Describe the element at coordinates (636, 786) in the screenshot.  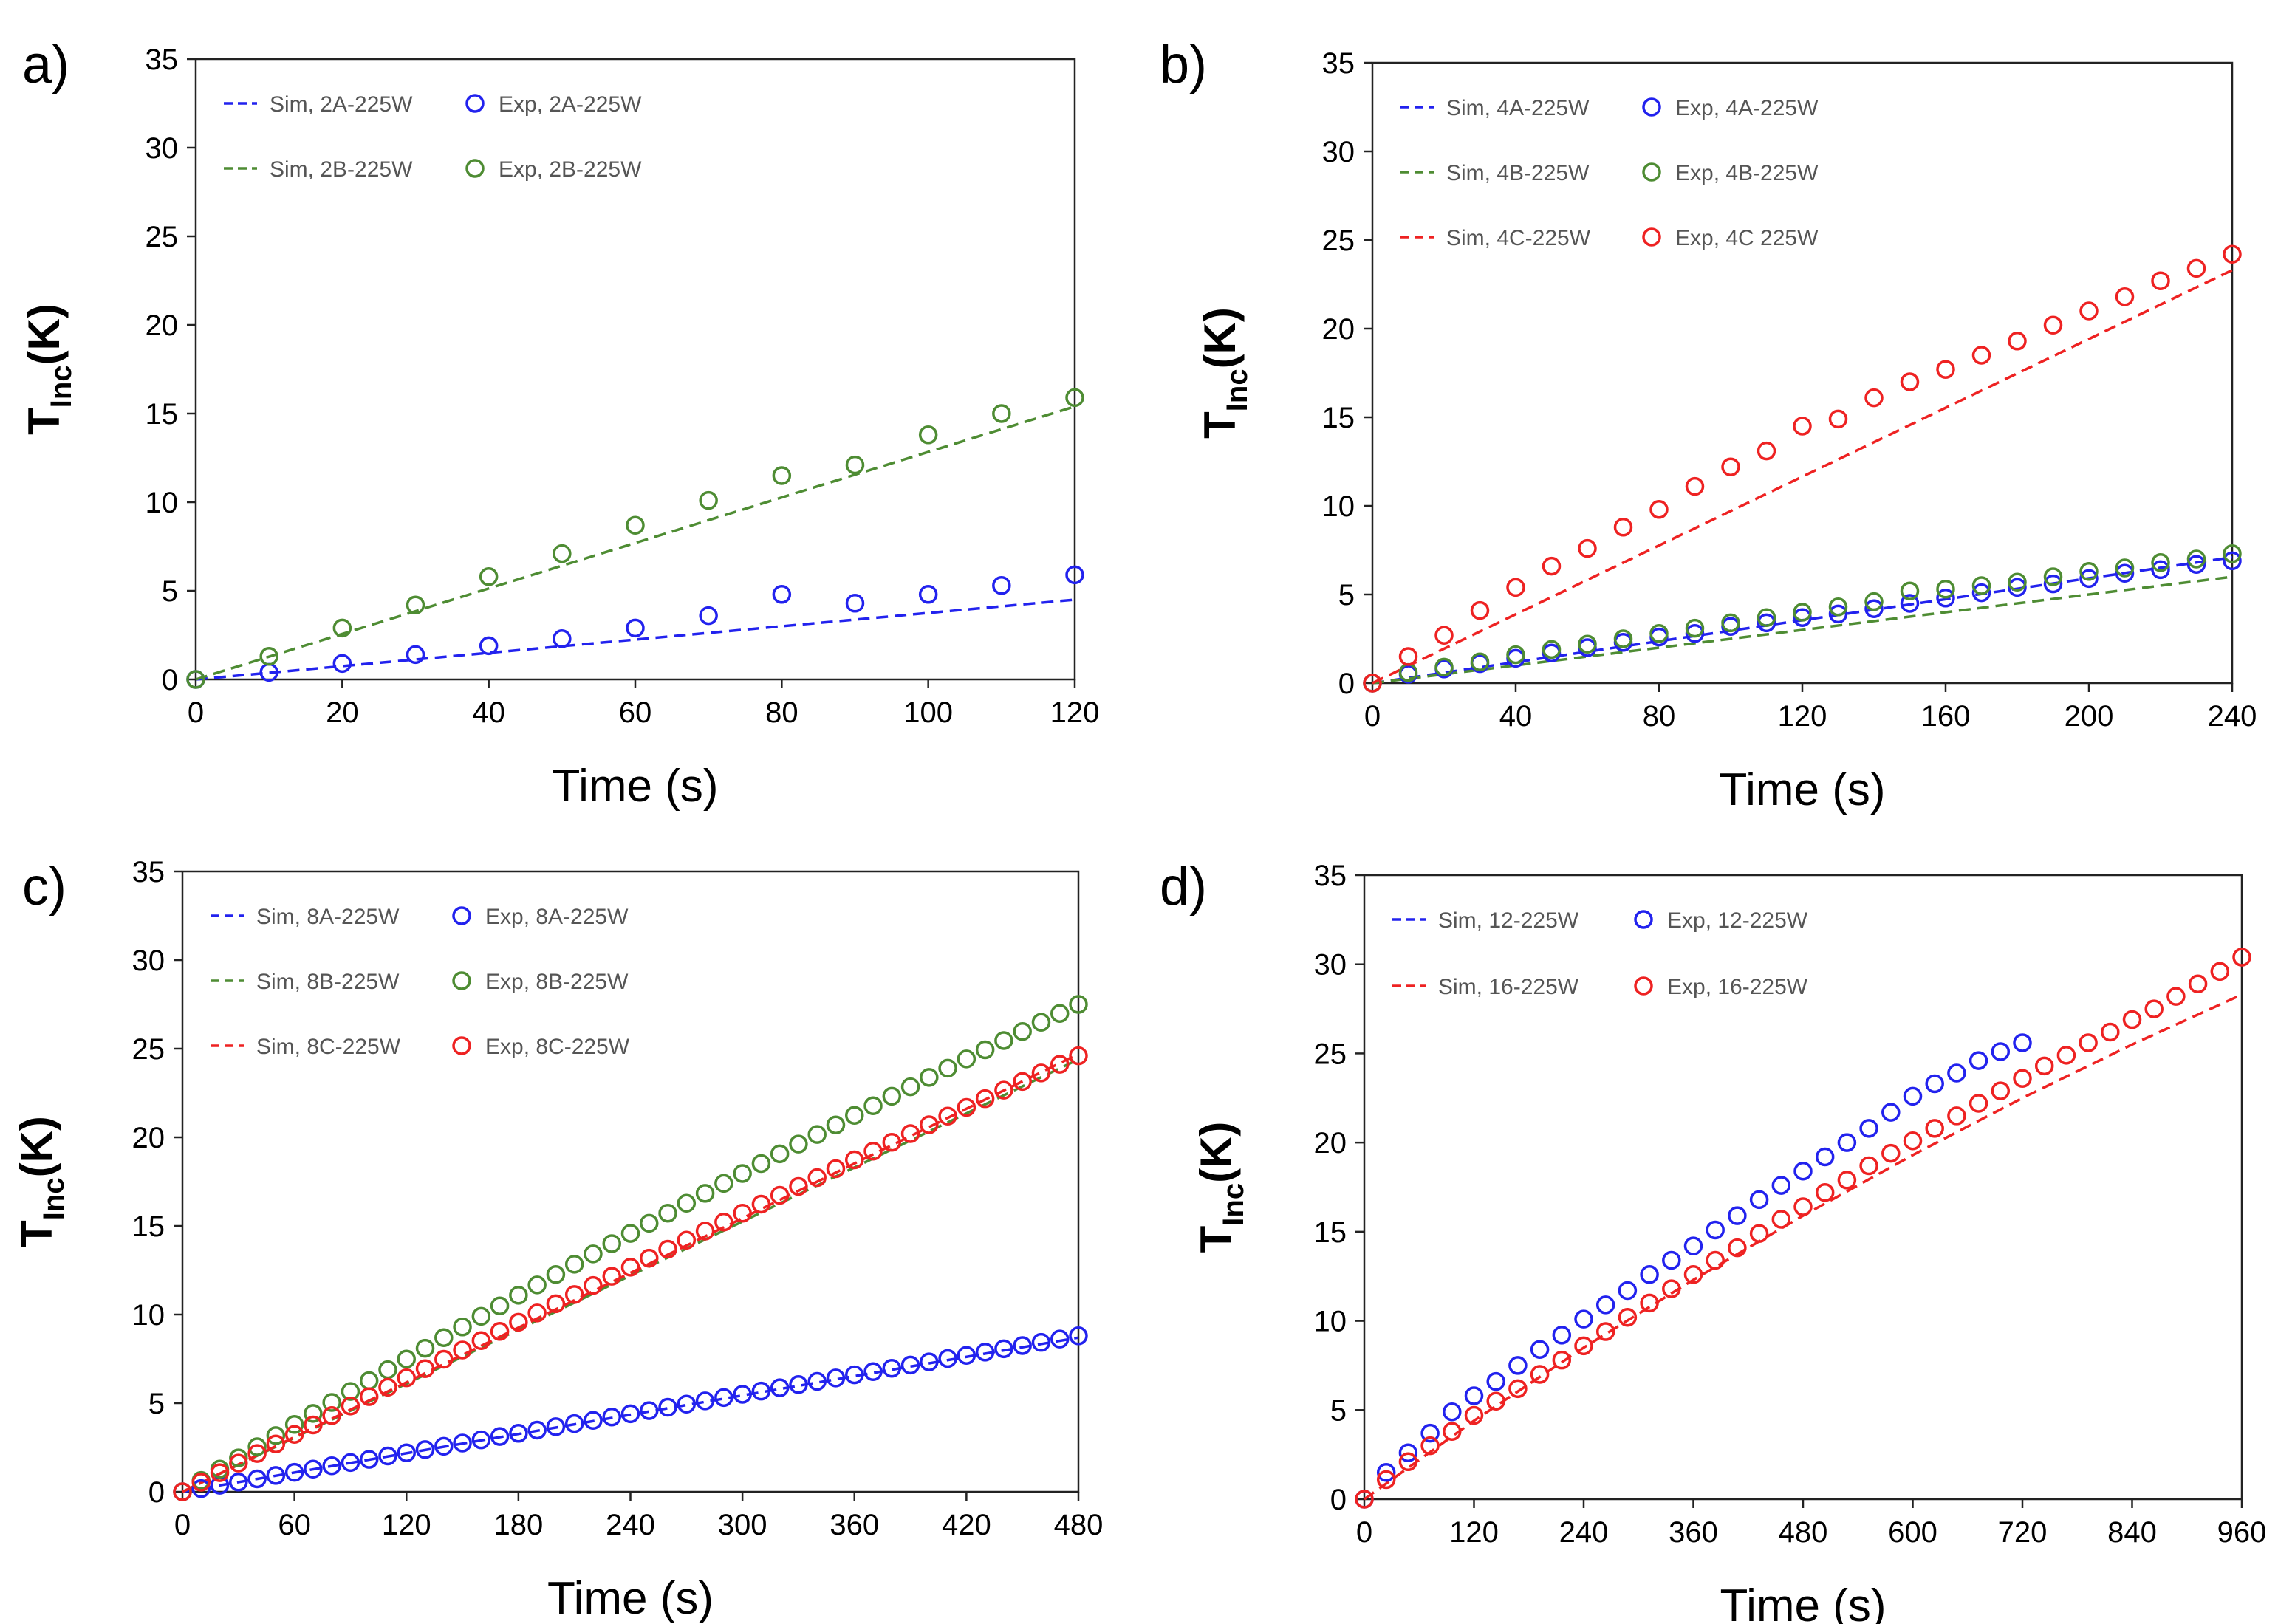
I see `x-axis-title: Time (s)` at that location.